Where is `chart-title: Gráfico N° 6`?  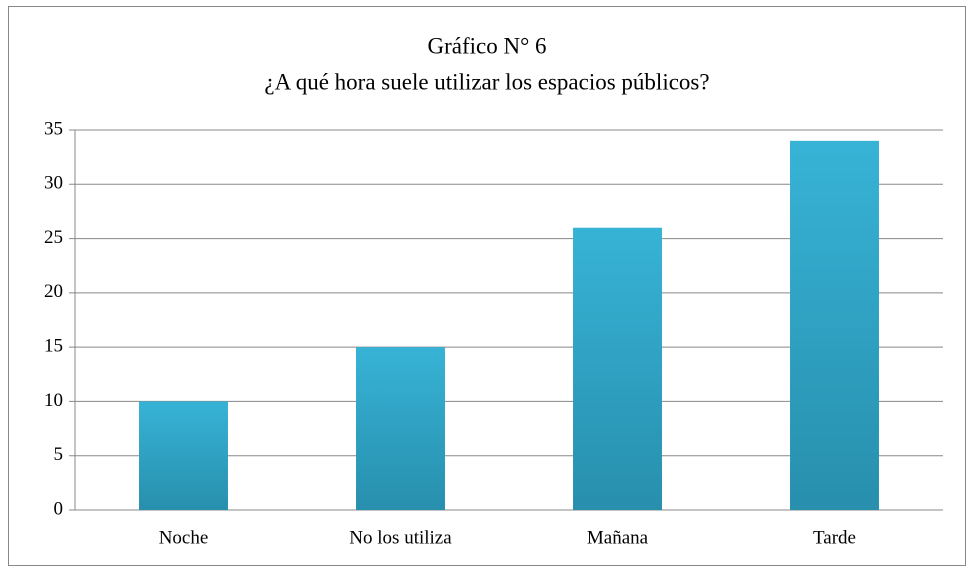
chart-title: Gráfico N° 6 is located at coordinates (486, 45).